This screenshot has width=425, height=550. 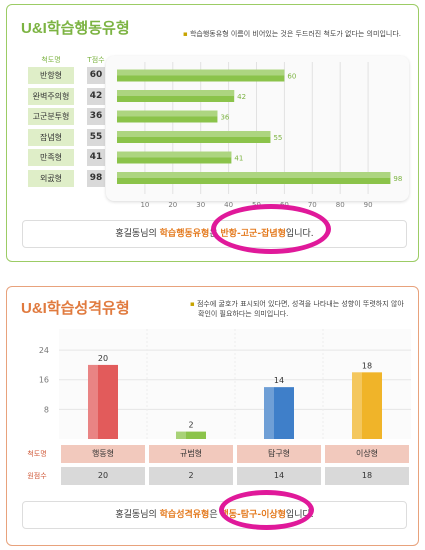 I want to click on scale-score-cell: 36, so click(x=96, y=116).